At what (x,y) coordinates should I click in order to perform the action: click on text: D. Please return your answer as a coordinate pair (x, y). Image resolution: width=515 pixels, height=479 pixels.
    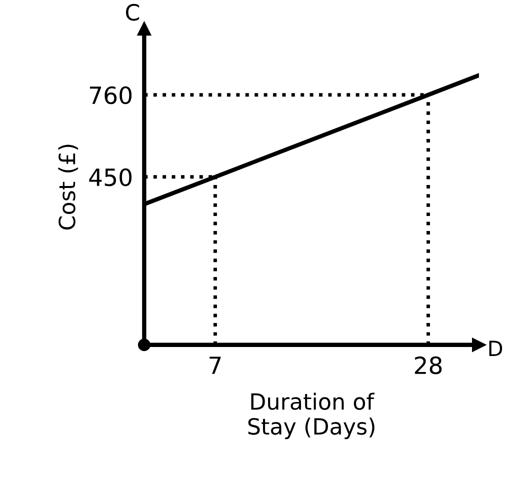
    Looking at the image, I should click on (495, 348).